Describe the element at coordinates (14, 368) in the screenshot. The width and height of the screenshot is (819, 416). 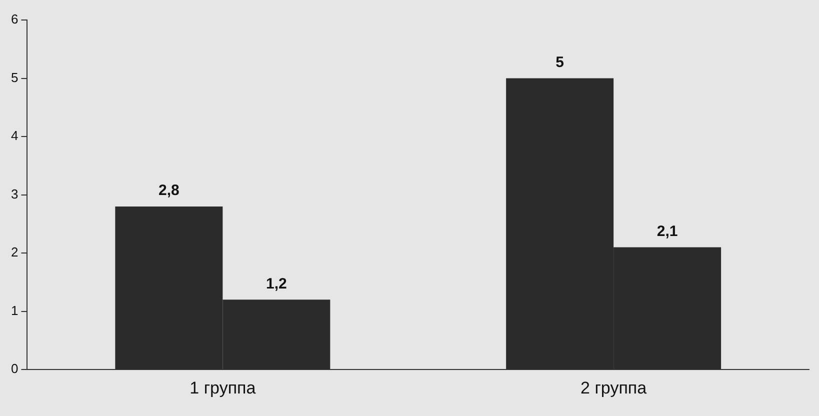
I see `y-tick-label: 0` at that location.